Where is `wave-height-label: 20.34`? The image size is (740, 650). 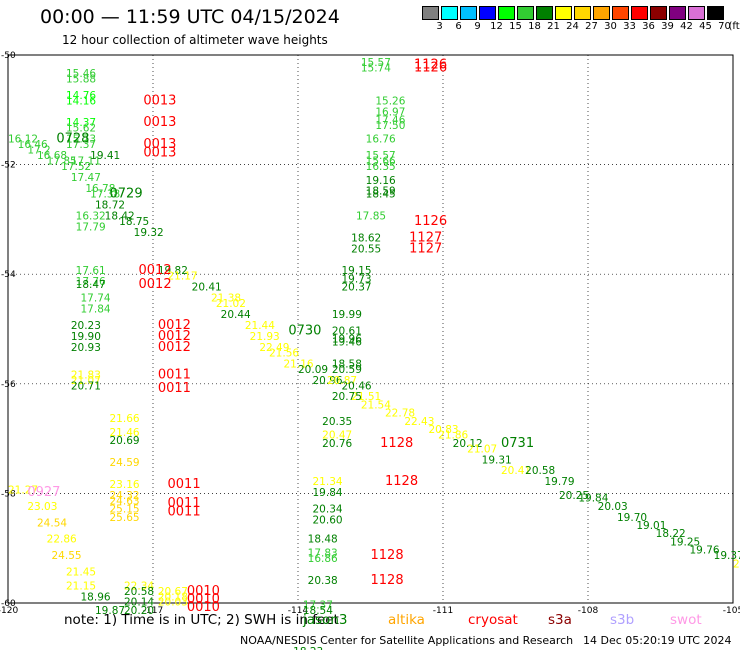 wave-height-label: 20.34 is located at coordinates (328, 510).